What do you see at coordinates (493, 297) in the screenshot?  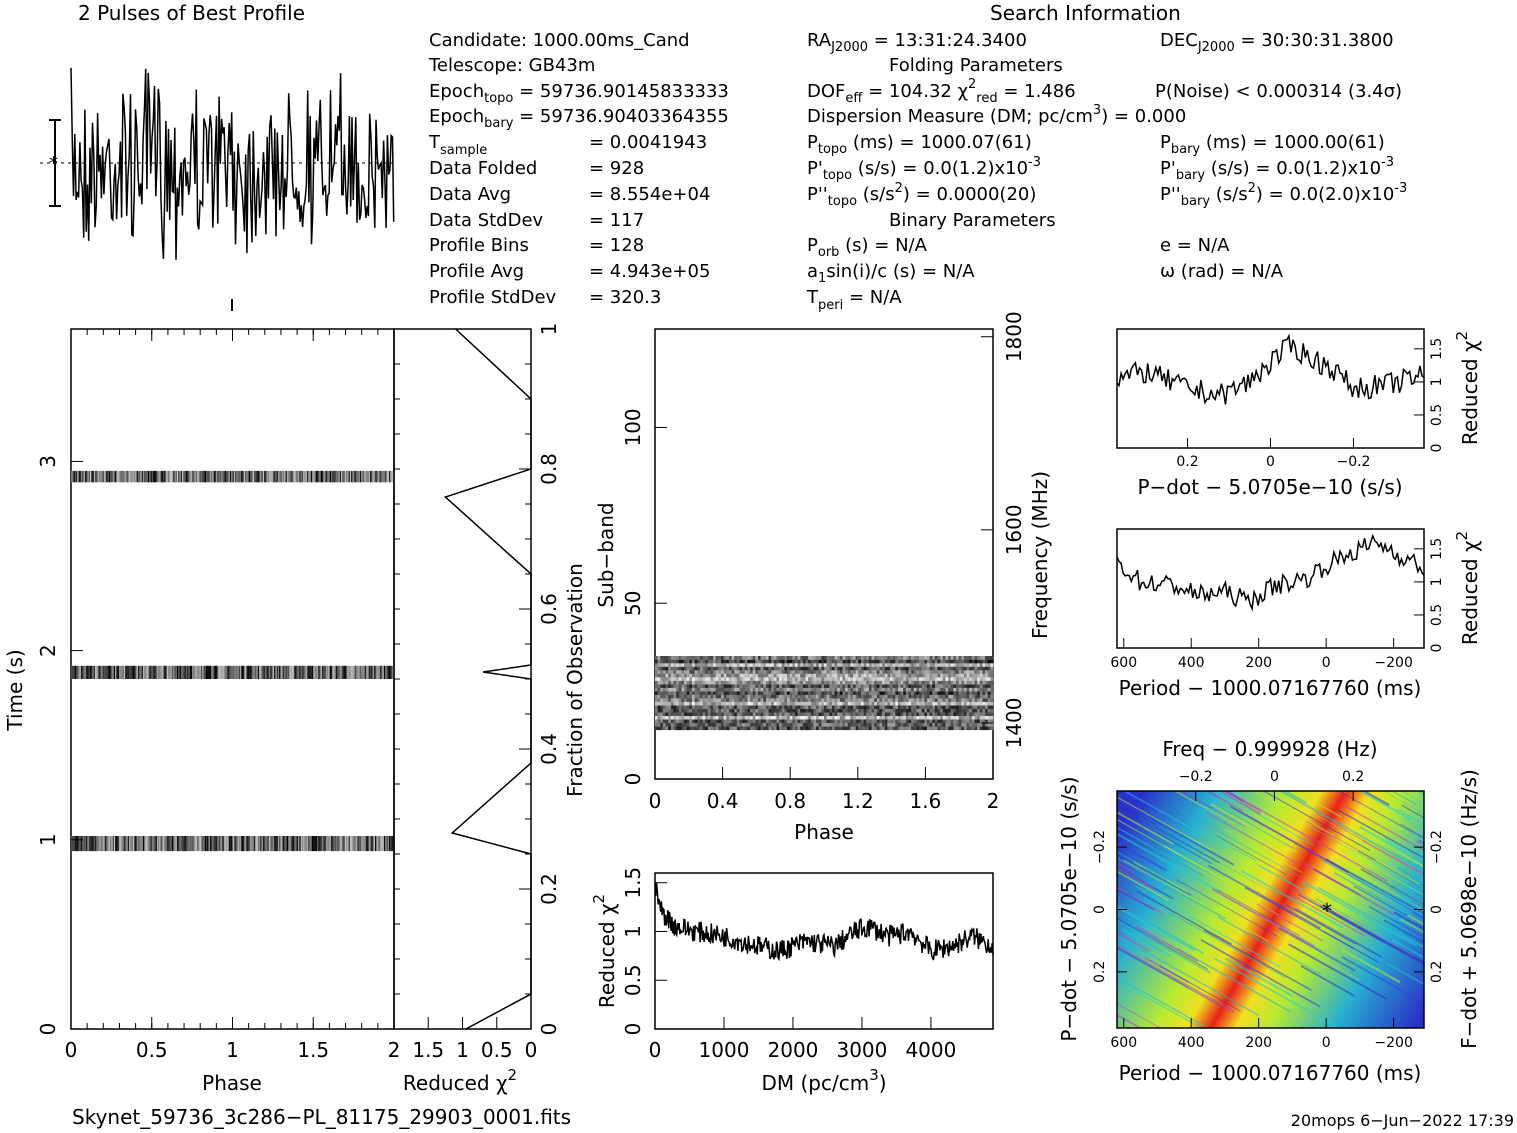 I see `profile-std-label: Profile StdDev` at bounding box center [493, 297].